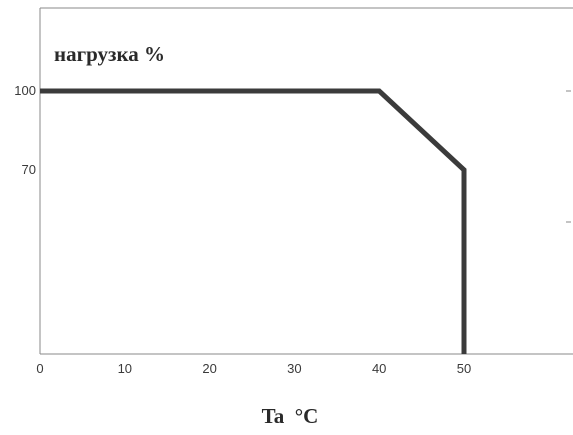  Describe the element at coordinates (109, 54) in the screenshot. I see `y-axis-title: нагрузка %` at that location.